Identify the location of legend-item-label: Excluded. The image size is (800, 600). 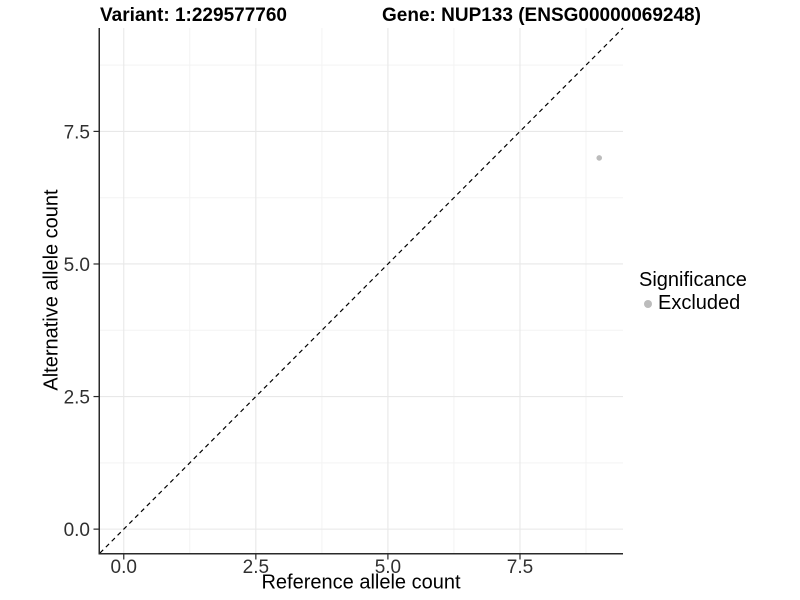
(699, 303).